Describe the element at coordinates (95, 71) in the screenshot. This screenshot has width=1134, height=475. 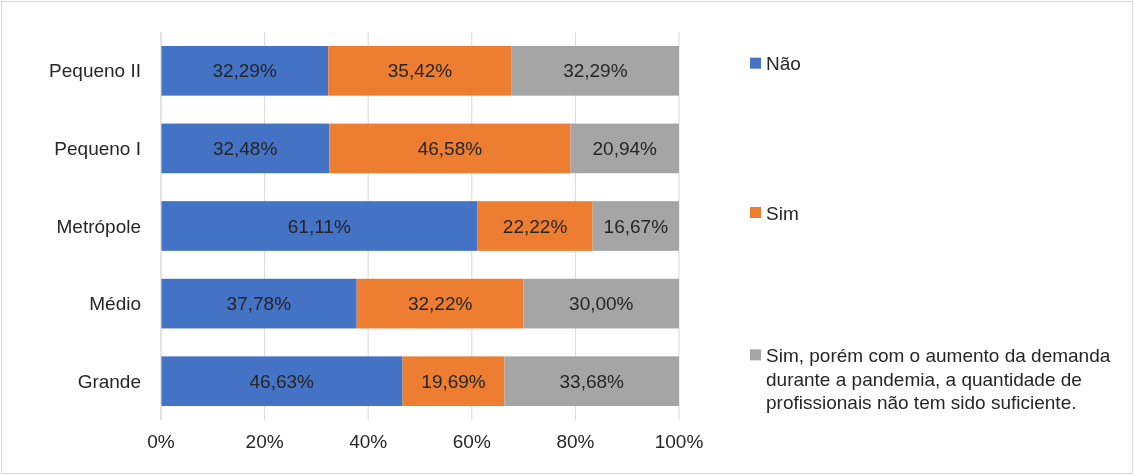
I see `y-tick-label: Pequeno II` at that location.